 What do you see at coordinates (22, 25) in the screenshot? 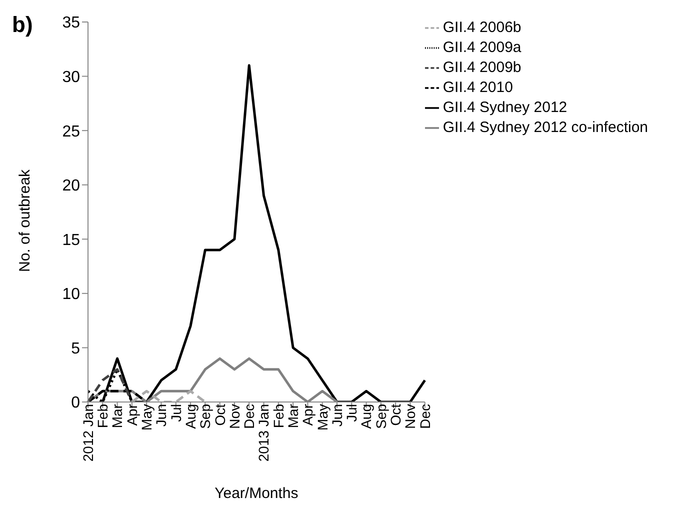
I see `chart-title: b)` at bounding box center [22, 25].